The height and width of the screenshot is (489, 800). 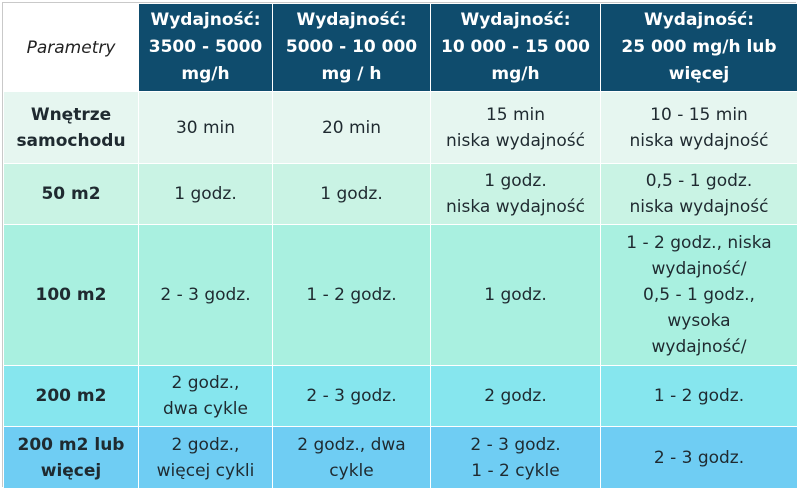 I want to click on row-label-100-m2: 100 m2, so click(x=71, y=295).